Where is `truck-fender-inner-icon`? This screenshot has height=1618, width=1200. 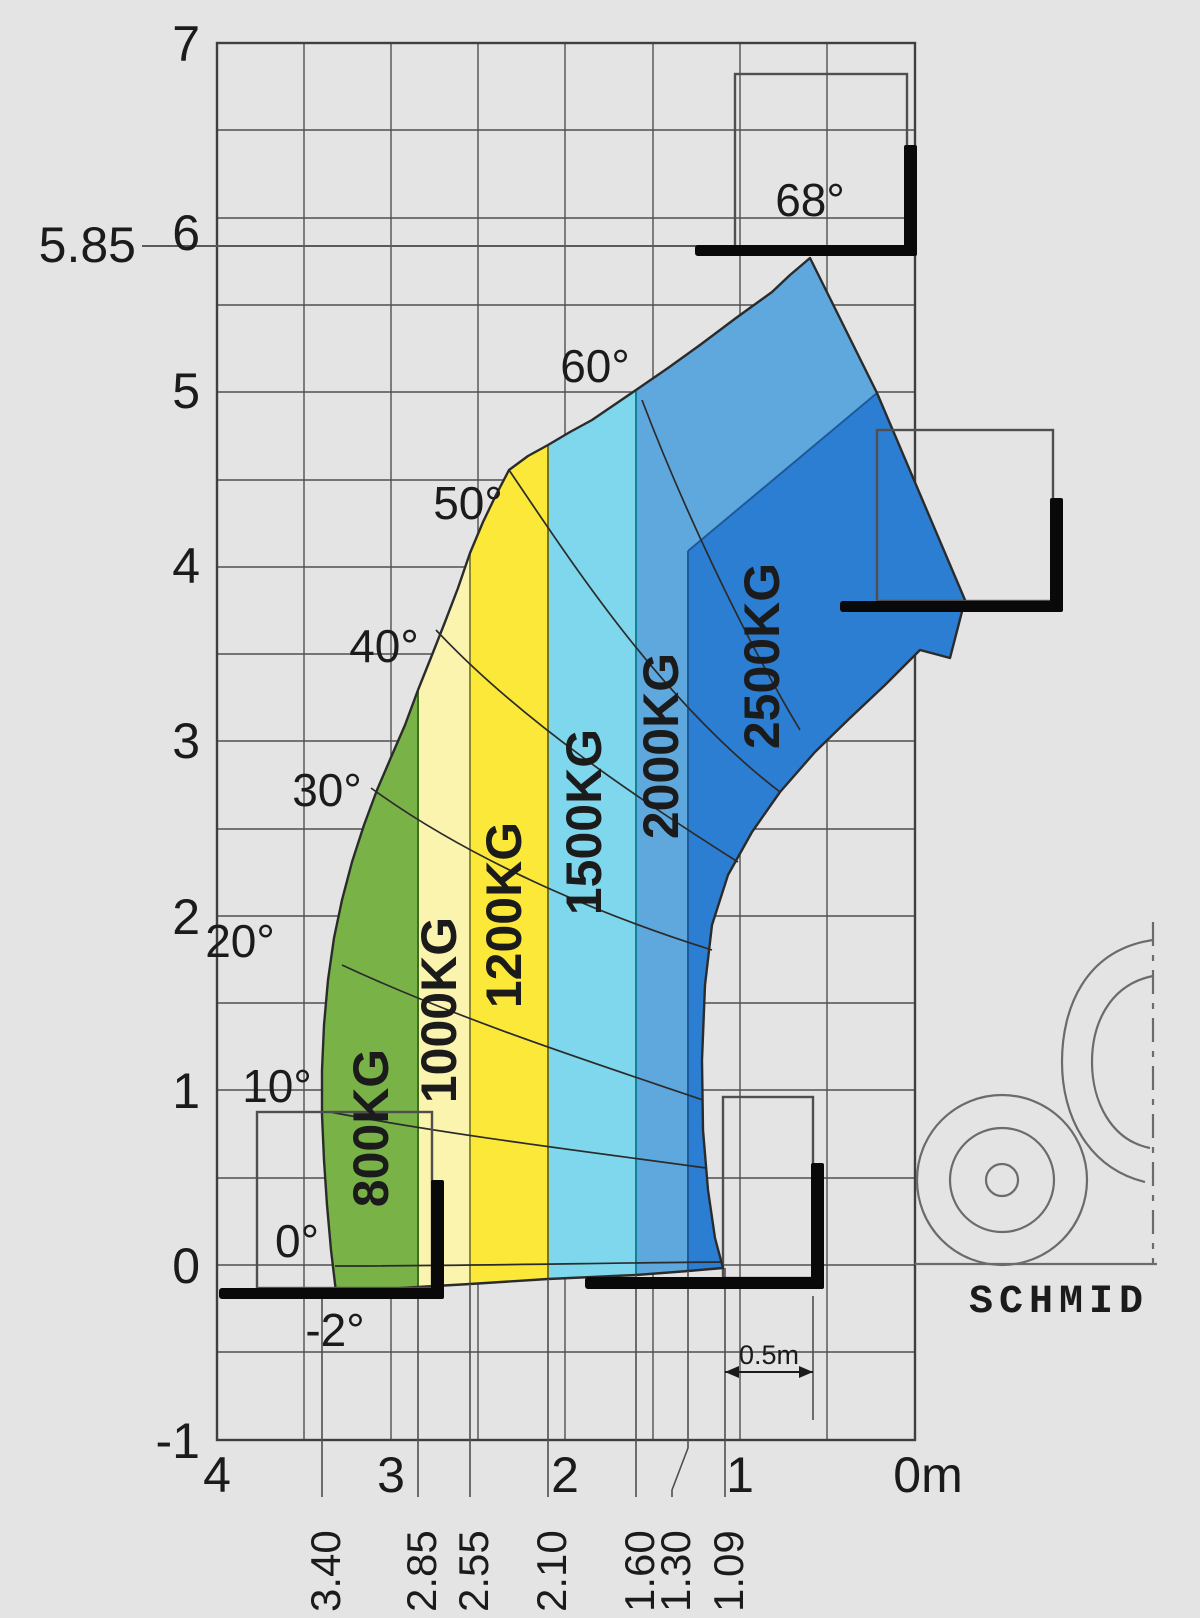 truck-fender-inner-icon is located at coordinates (1122, 1062).